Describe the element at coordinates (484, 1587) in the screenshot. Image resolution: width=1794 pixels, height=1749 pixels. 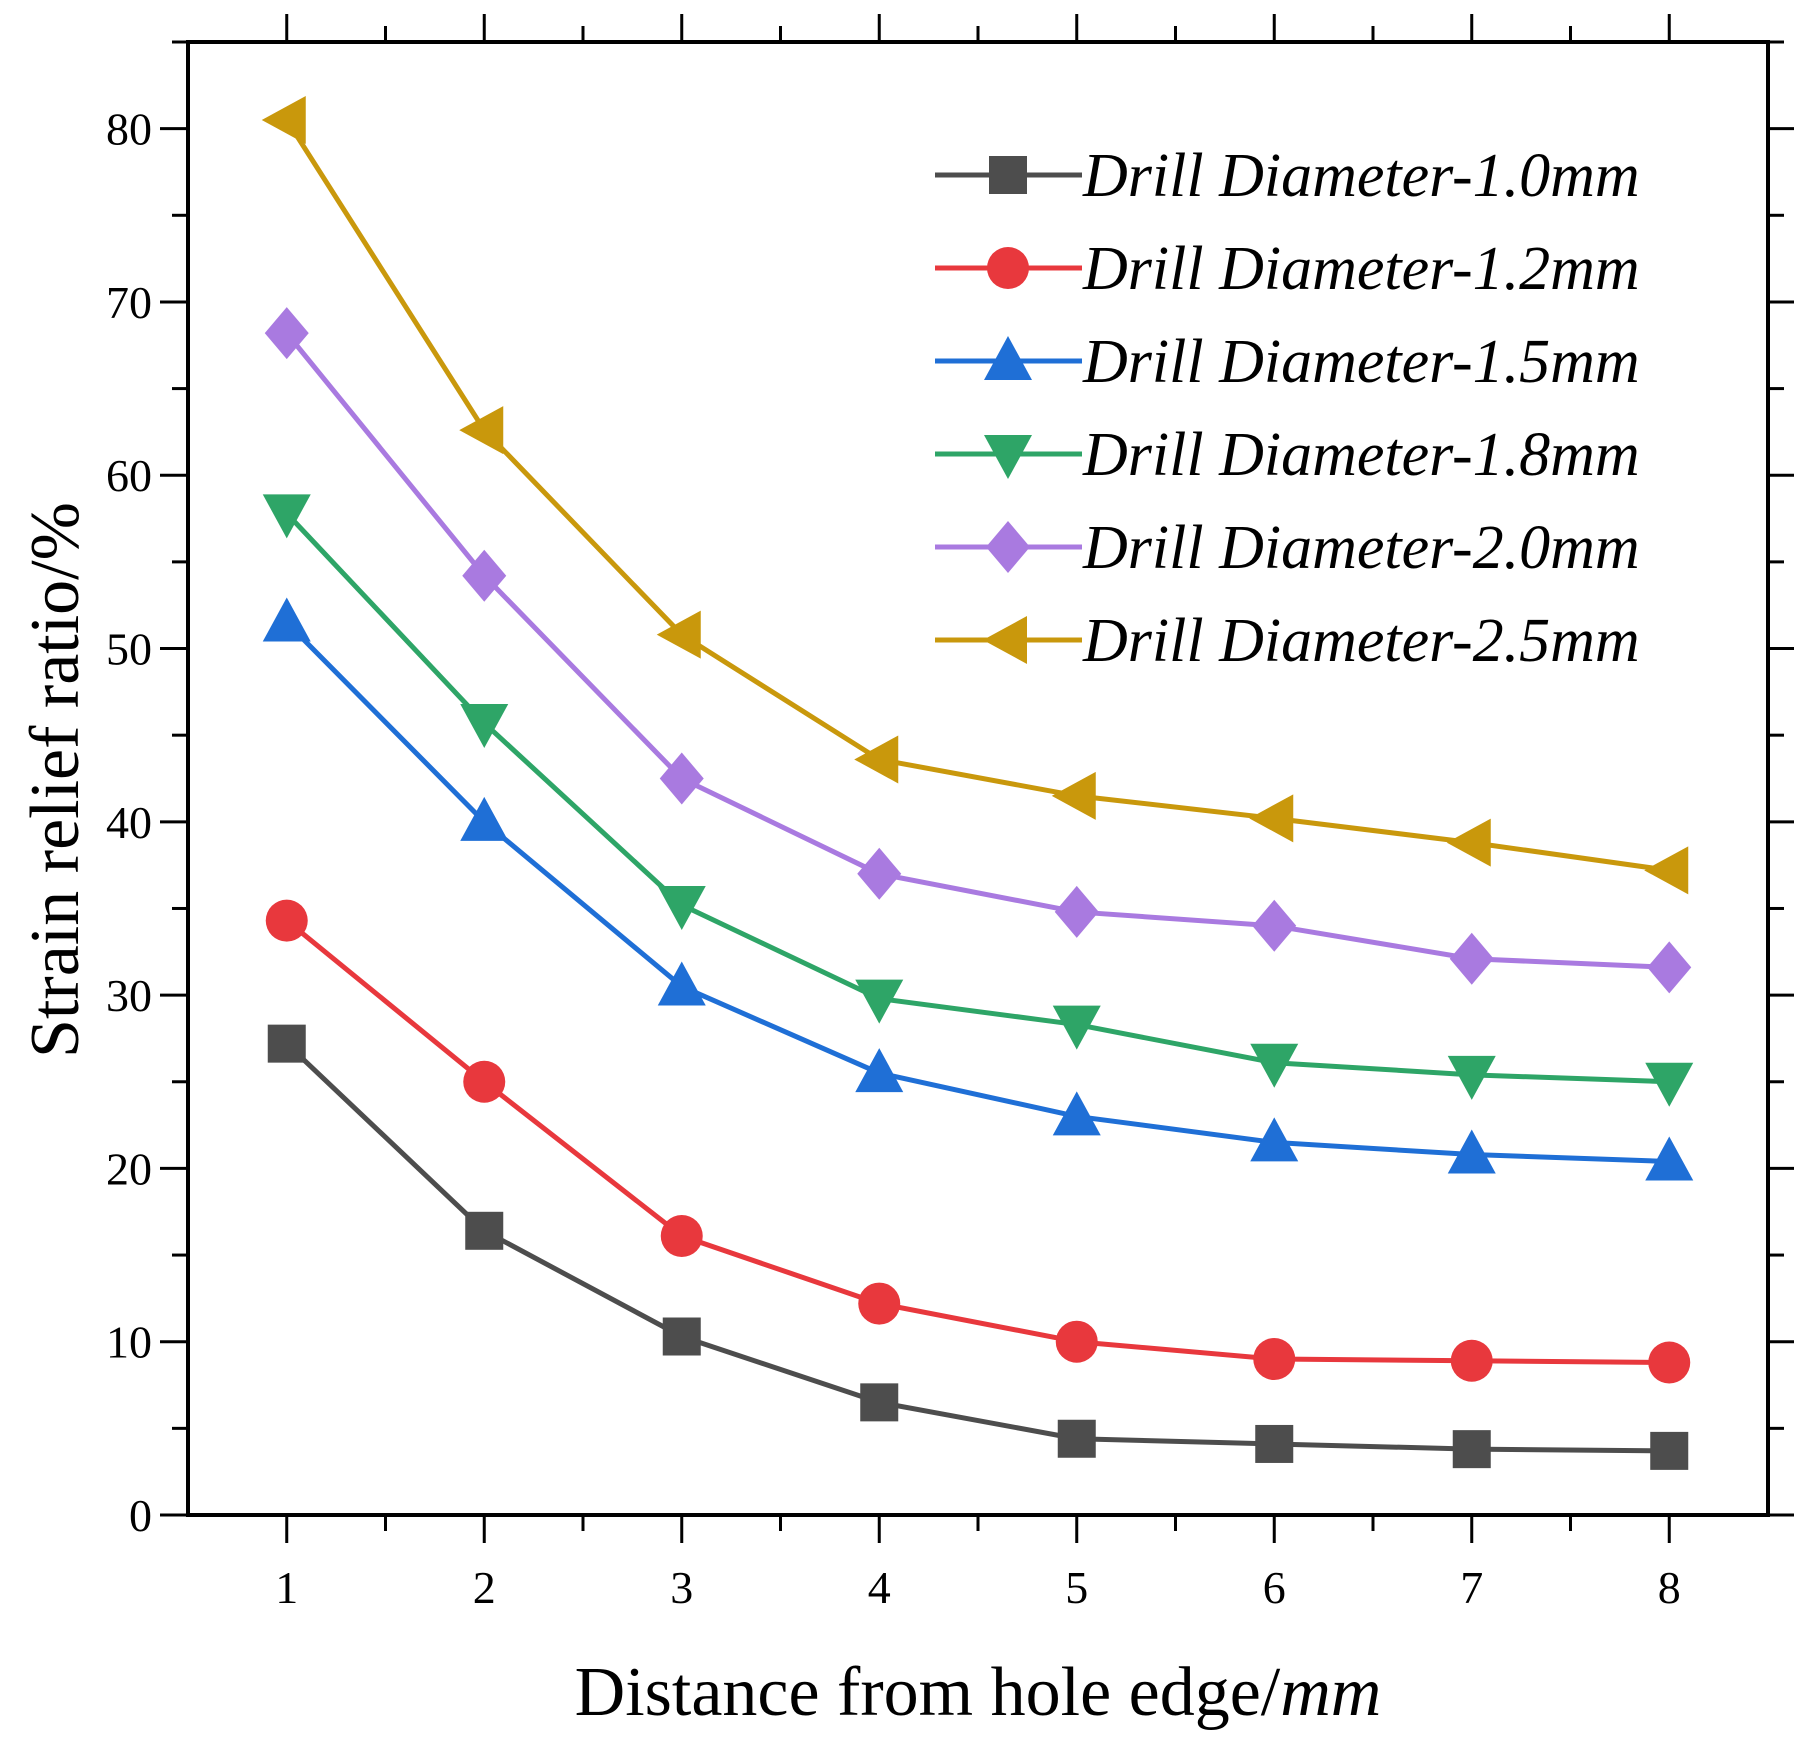
I see `x-tick-label: 2` at that location.